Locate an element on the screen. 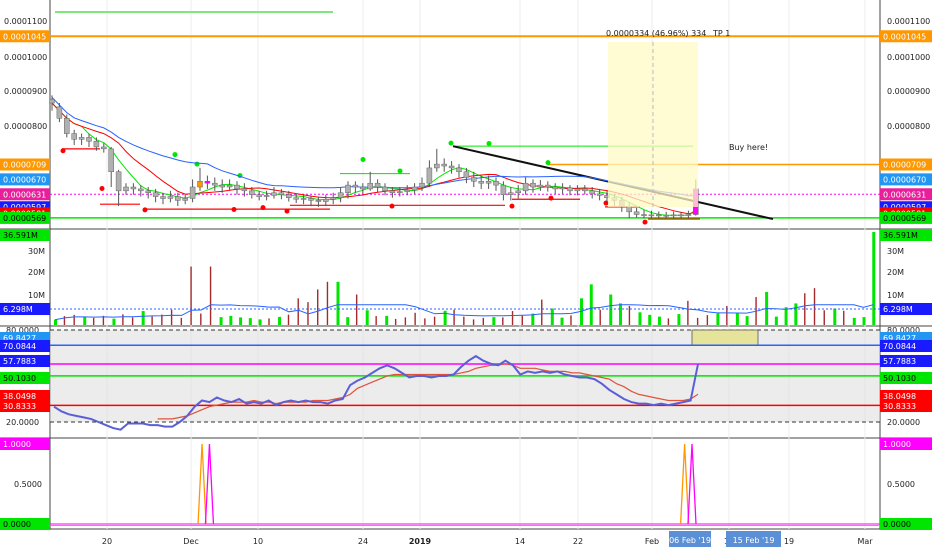 The image size is (932, 554). price-tag-6-left-bg is located at coordinates (25, 217).